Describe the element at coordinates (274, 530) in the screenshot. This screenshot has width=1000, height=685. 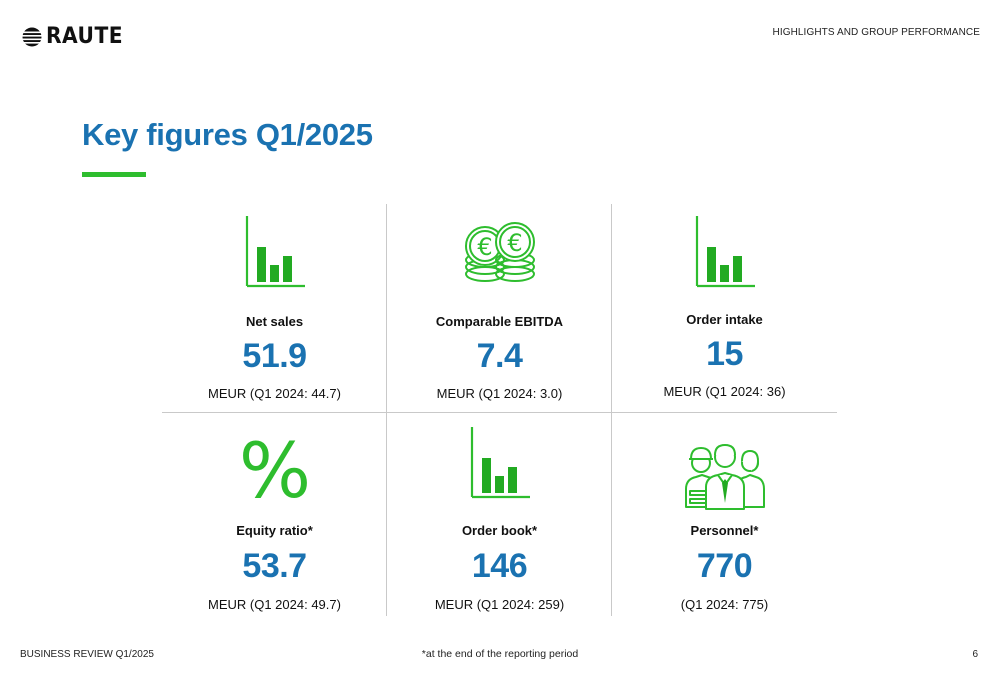
I see `figure-label: Equity ratio*` at that location.